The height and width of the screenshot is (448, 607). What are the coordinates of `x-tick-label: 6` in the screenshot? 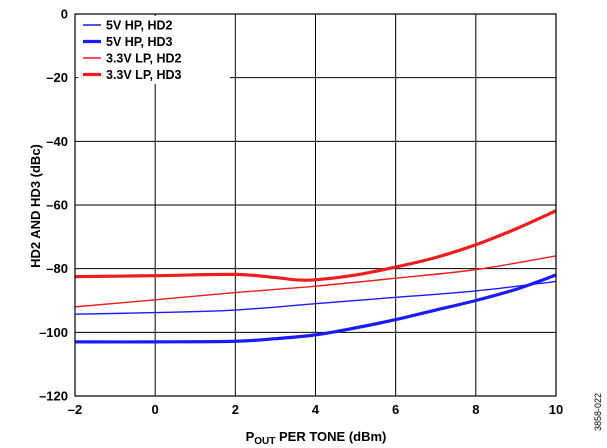 It's located at (395, 409).